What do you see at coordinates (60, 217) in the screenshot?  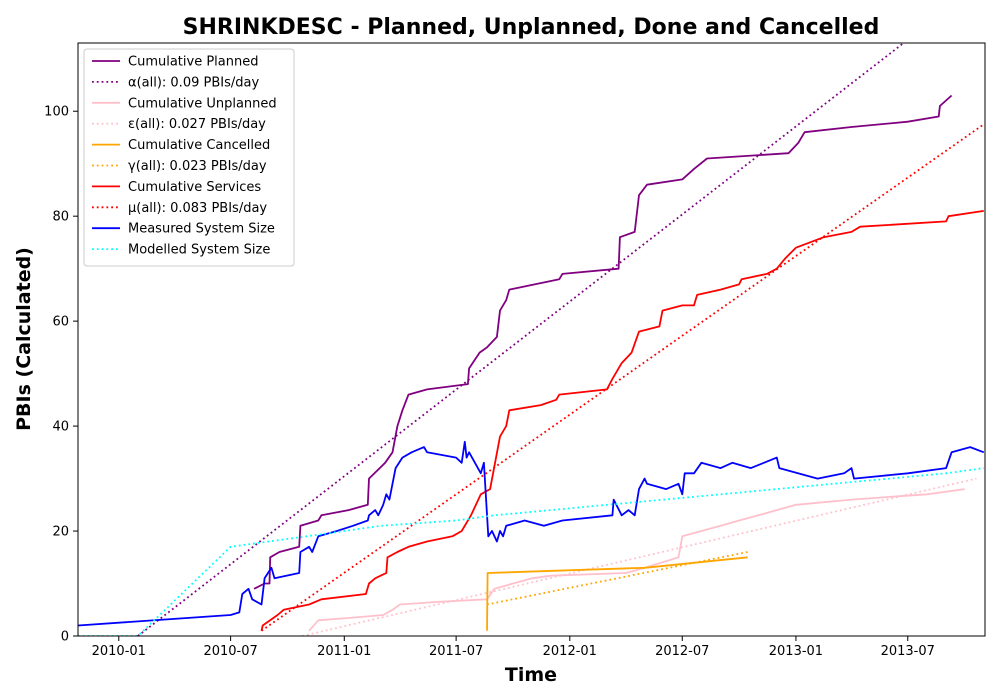 I see `y-tick-label: 80` at bounding box center [60, 217].